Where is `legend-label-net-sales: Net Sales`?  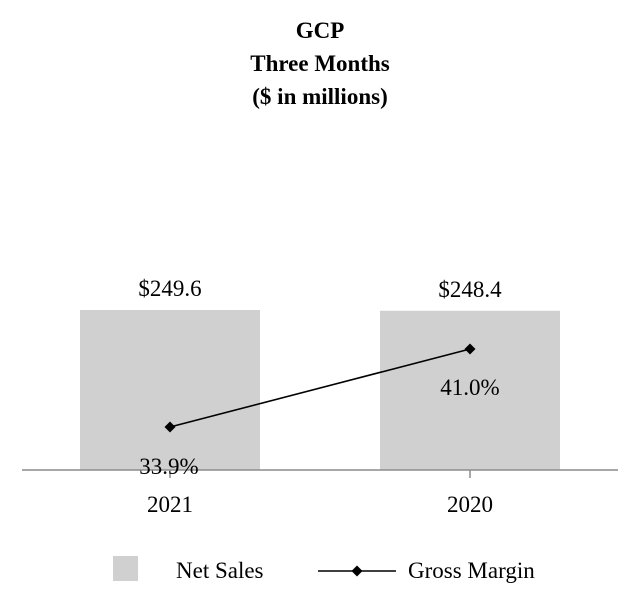
legend-label-net-sales: Net Sales is located at coordinates (220, 570).